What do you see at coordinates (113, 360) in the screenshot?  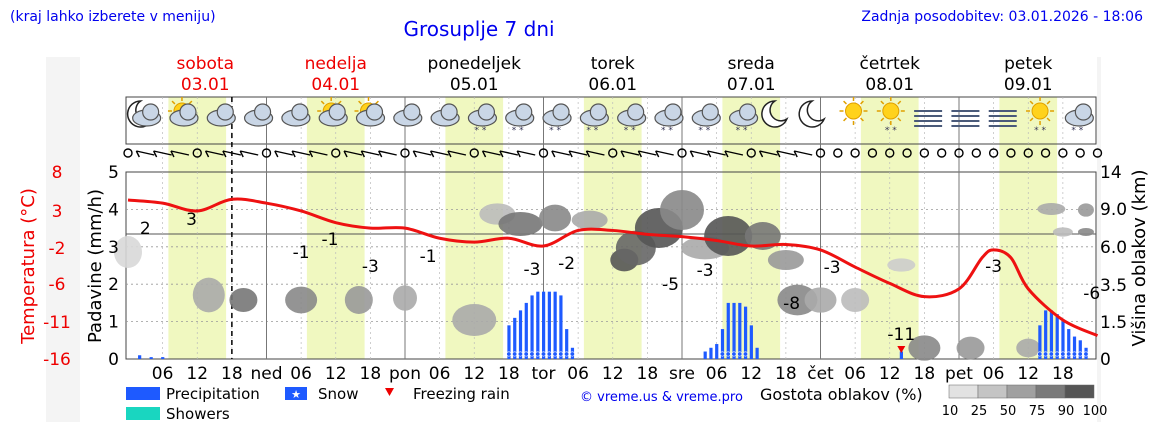 I see `precip-tick-label: 0` at bounding box center [113, 360].